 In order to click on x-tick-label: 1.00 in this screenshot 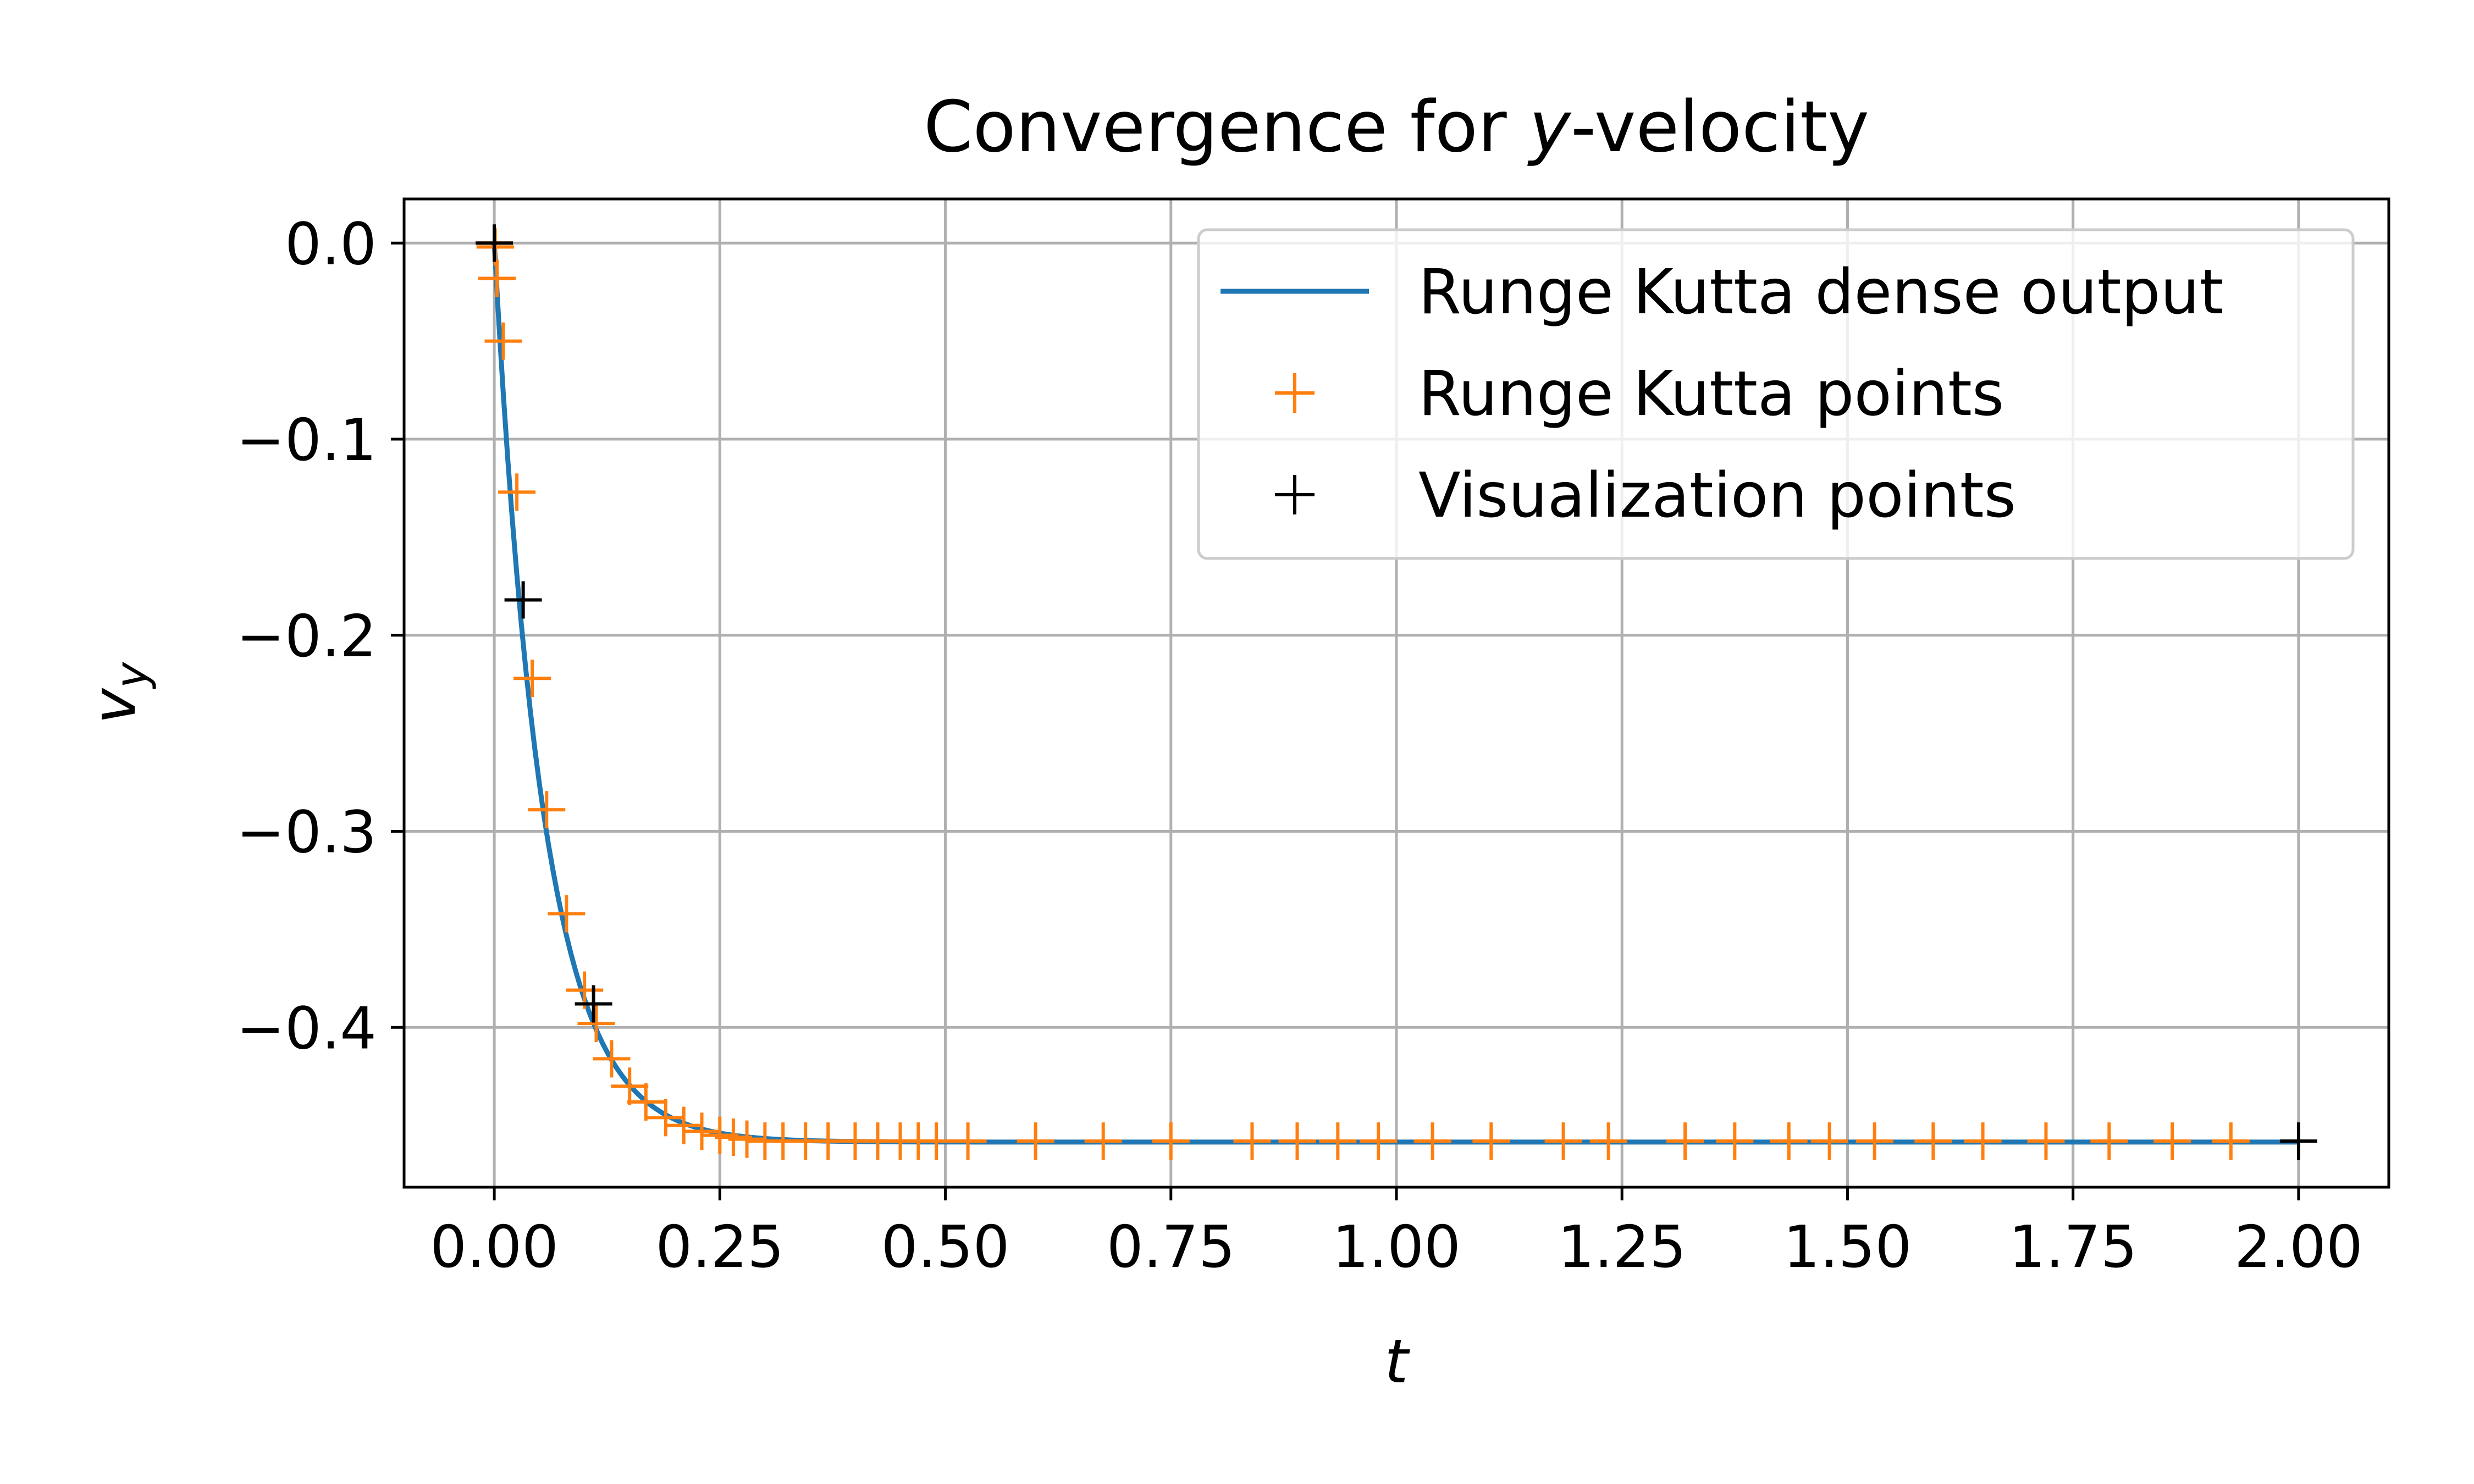, I will do `click(1396, 1247)`.